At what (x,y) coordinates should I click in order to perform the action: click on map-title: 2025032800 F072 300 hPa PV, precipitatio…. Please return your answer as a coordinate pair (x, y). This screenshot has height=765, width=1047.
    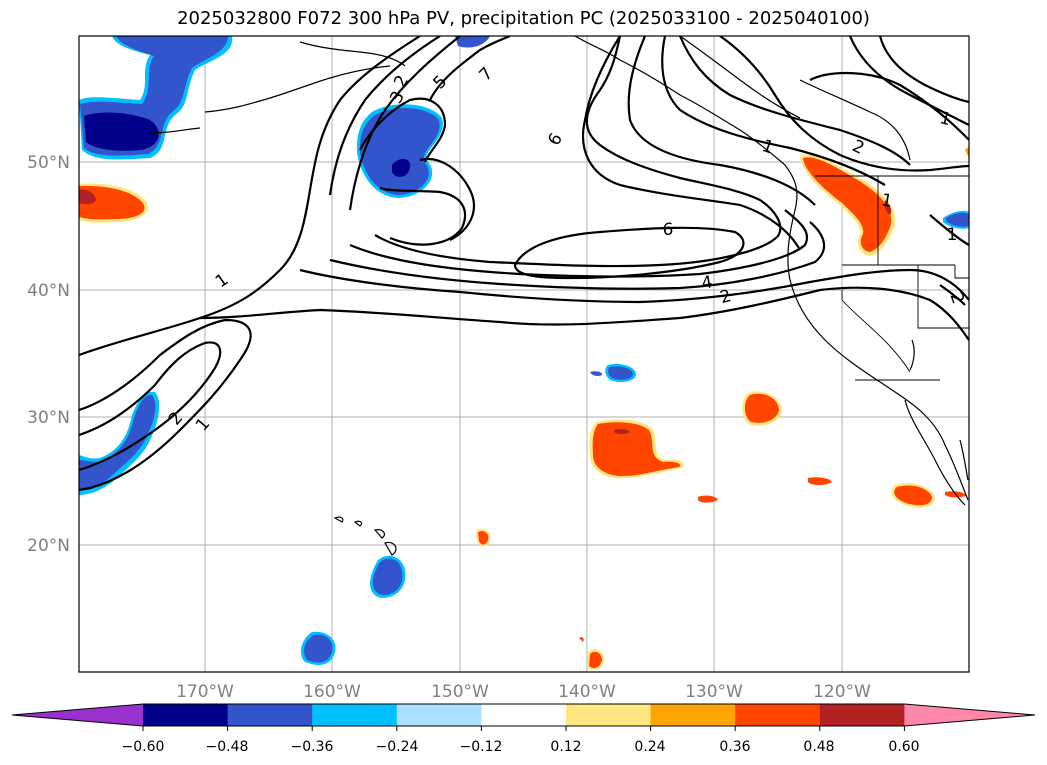
    Looking at the image, I should click on (523, 18).